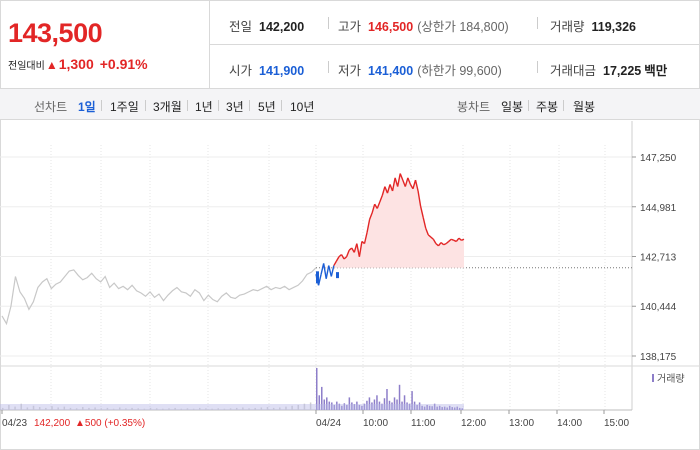 This screenshot has height=450, width=700. What do you see at coordinates (241, 27) in the screenshot?
I see `stat-label: 전일` at bounding box center [241, 27].